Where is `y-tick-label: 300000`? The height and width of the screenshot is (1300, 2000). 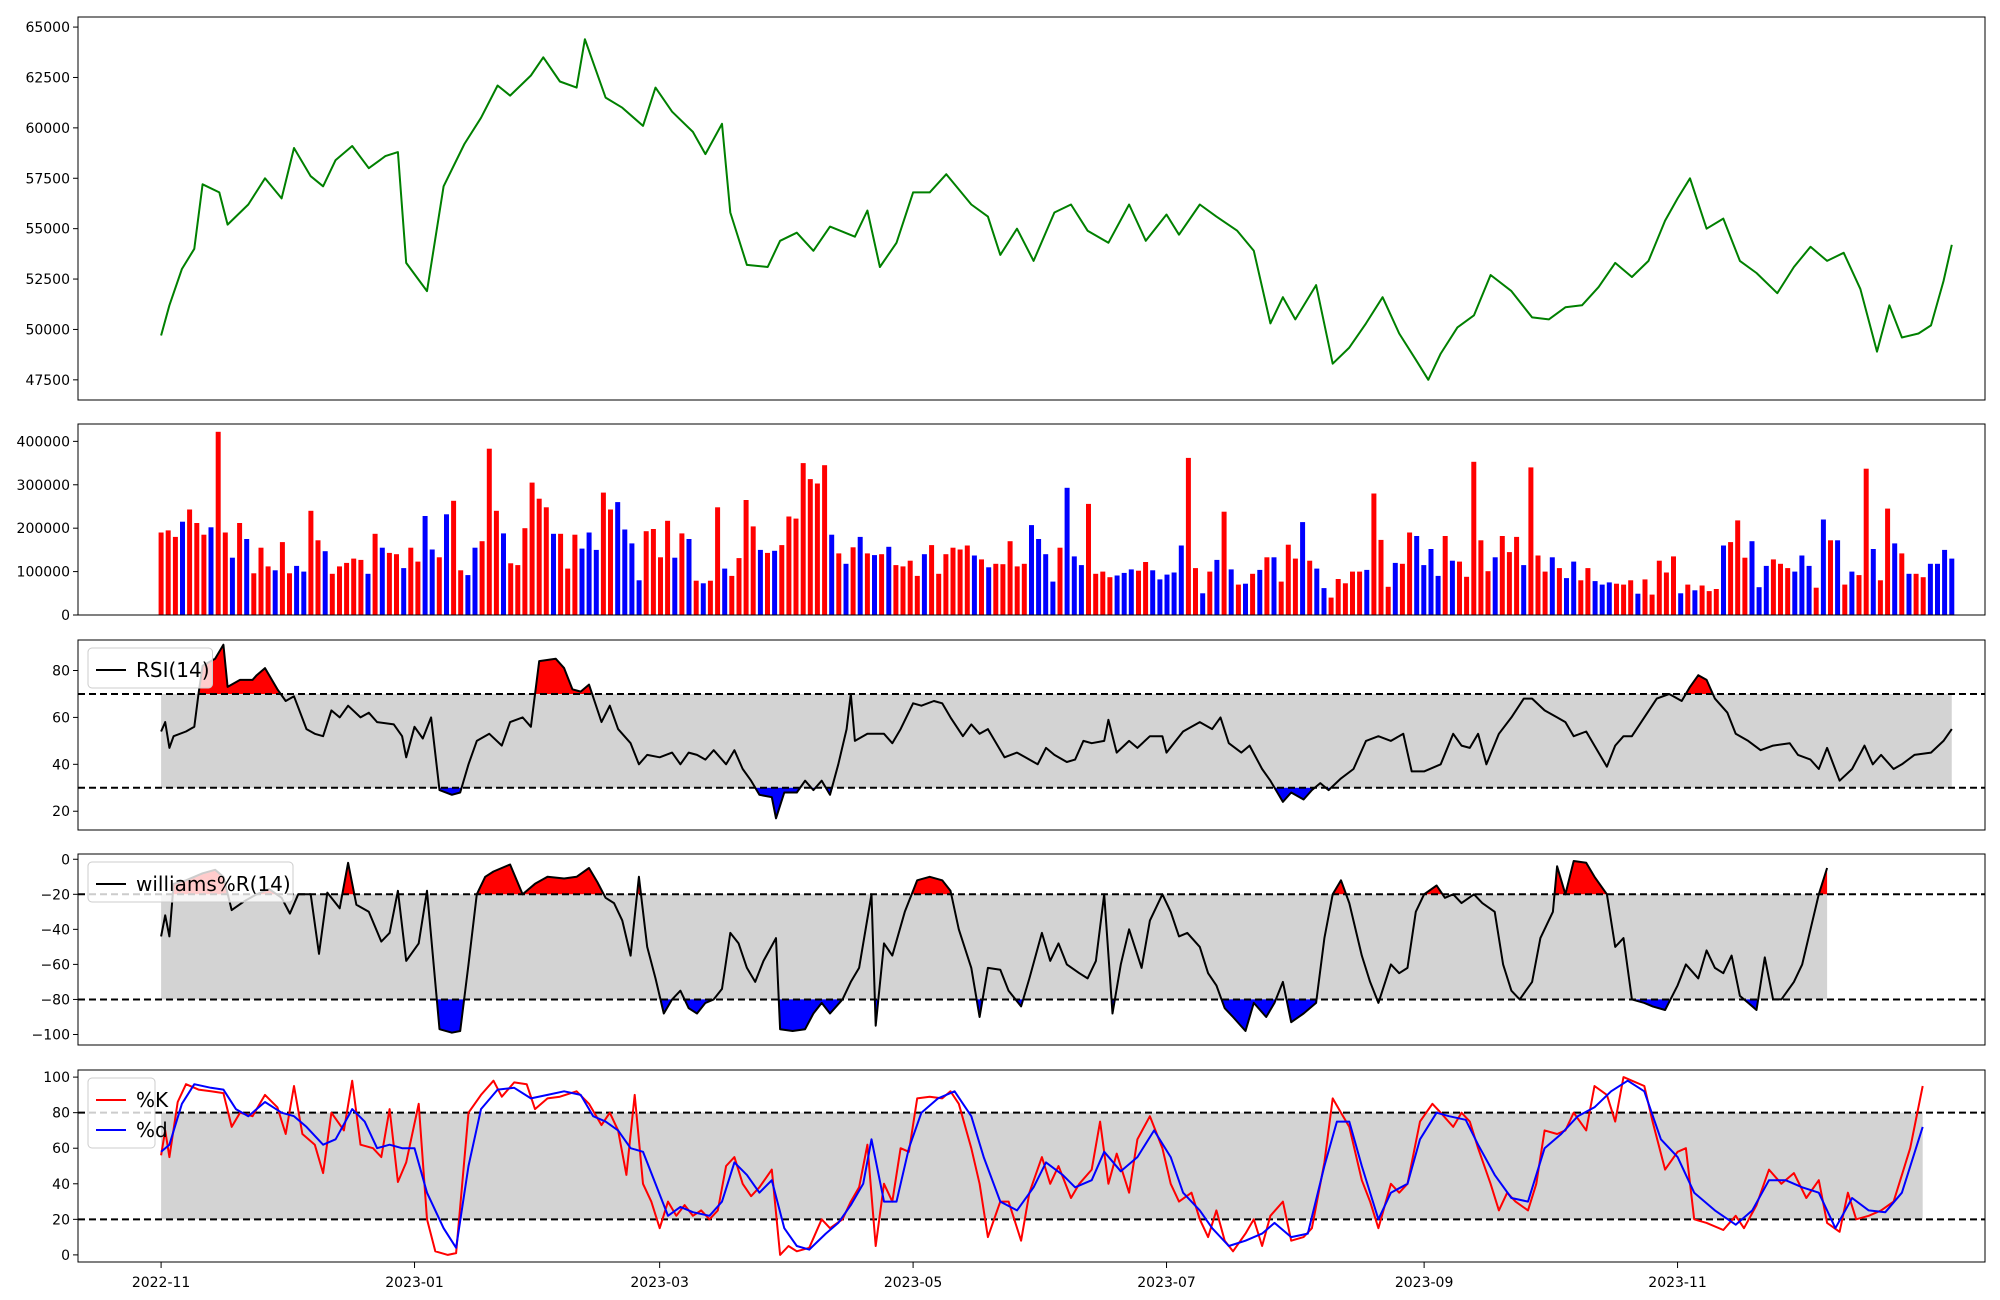 y-tick-label: 300000 is located at coordinates (43, 486).